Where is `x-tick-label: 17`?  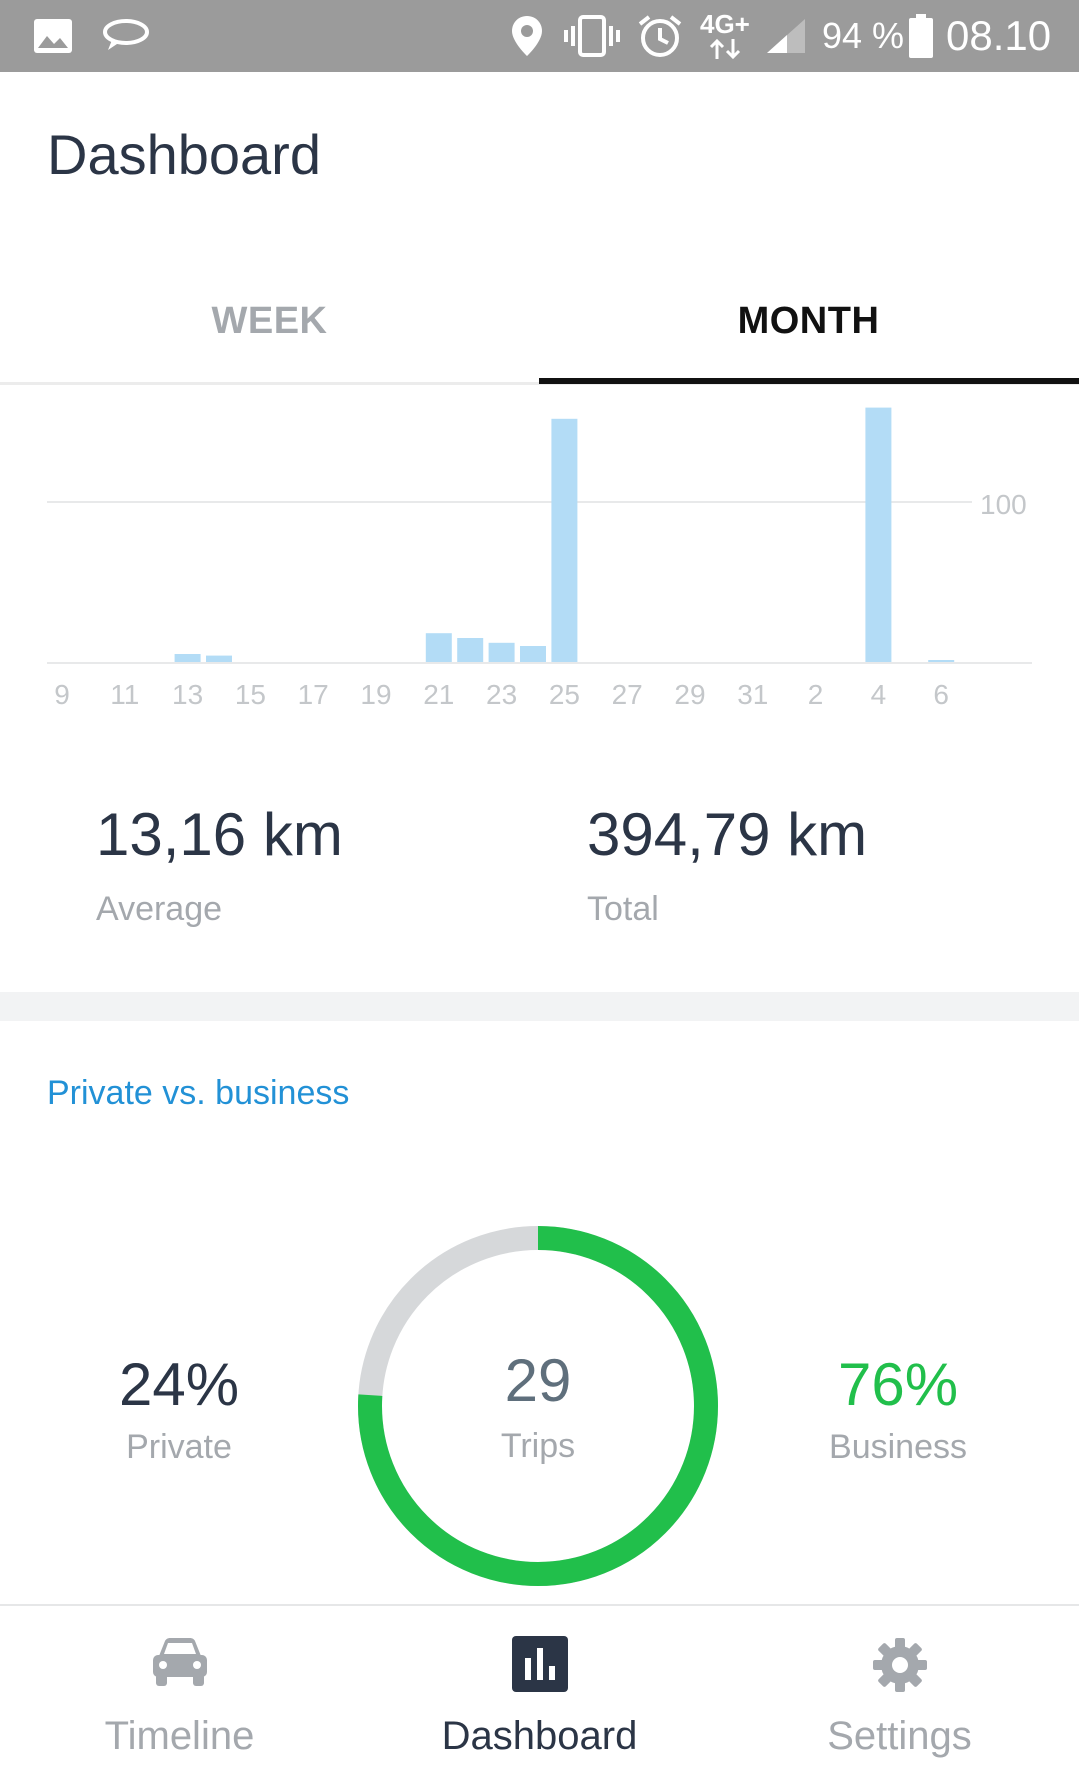
x-tick-label: 17 is located at coordinates (313, 694).